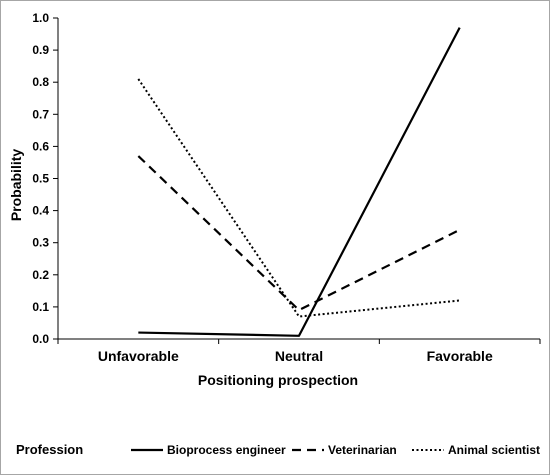 The image size is (550, 475). I want to click on y-tick-labels: 0.0 0.1 0.2 0.3 0.4 0.5 0.6 0.7 0.8 0.9 1.0, so click(40, 178).